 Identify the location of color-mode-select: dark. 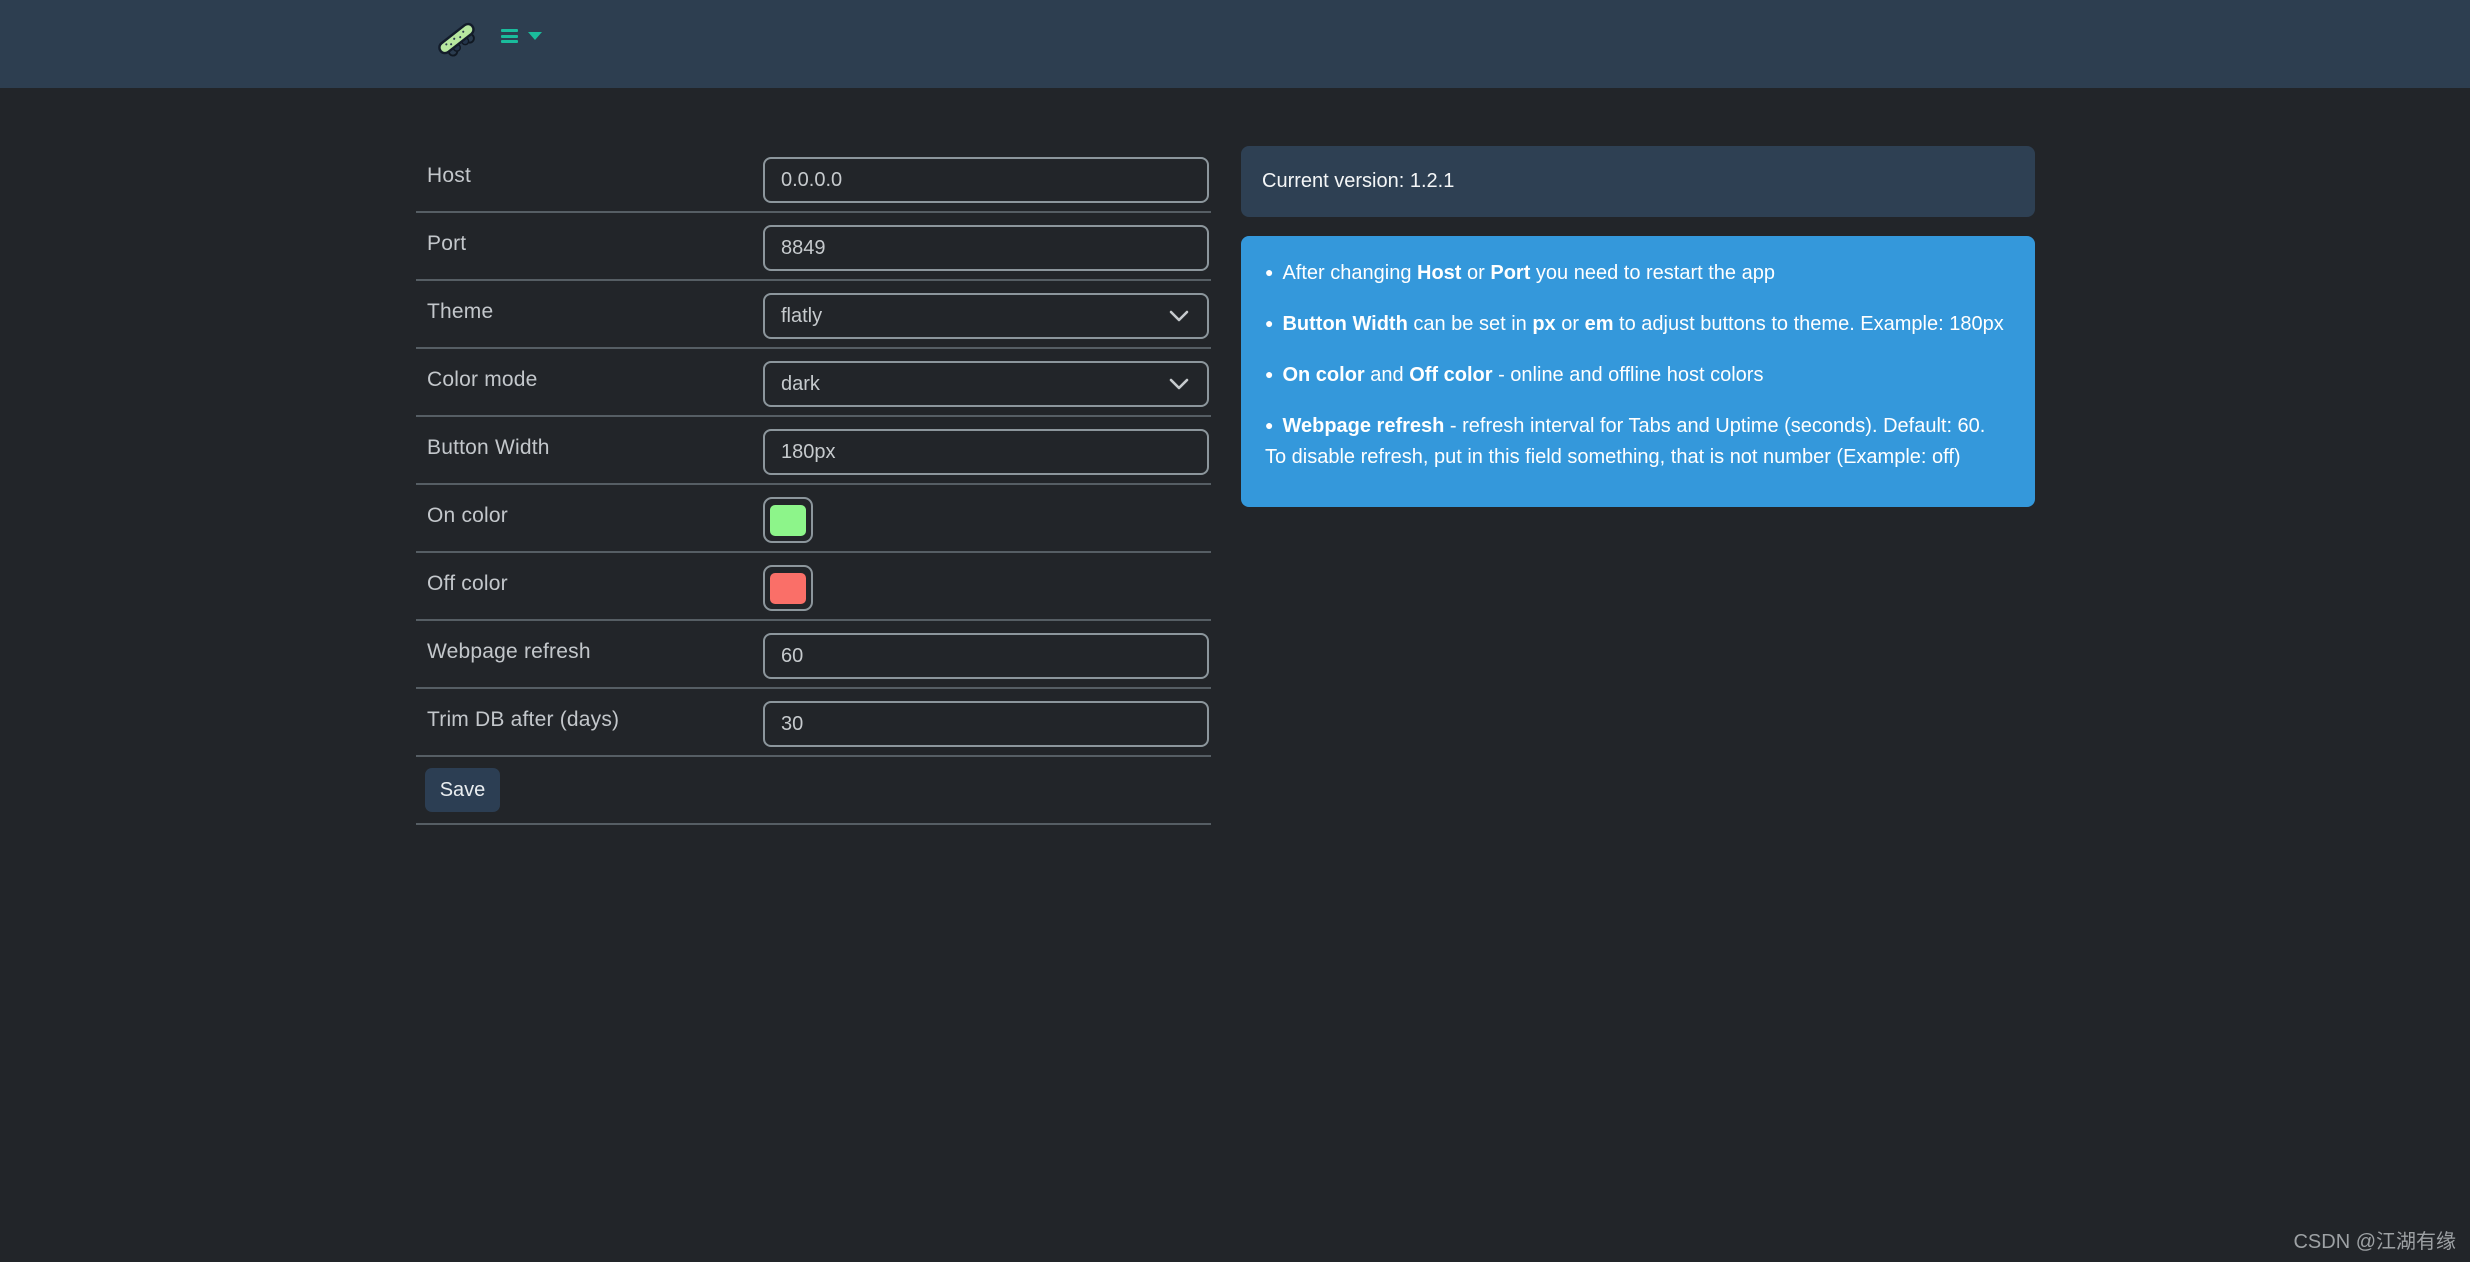
(986, 384).